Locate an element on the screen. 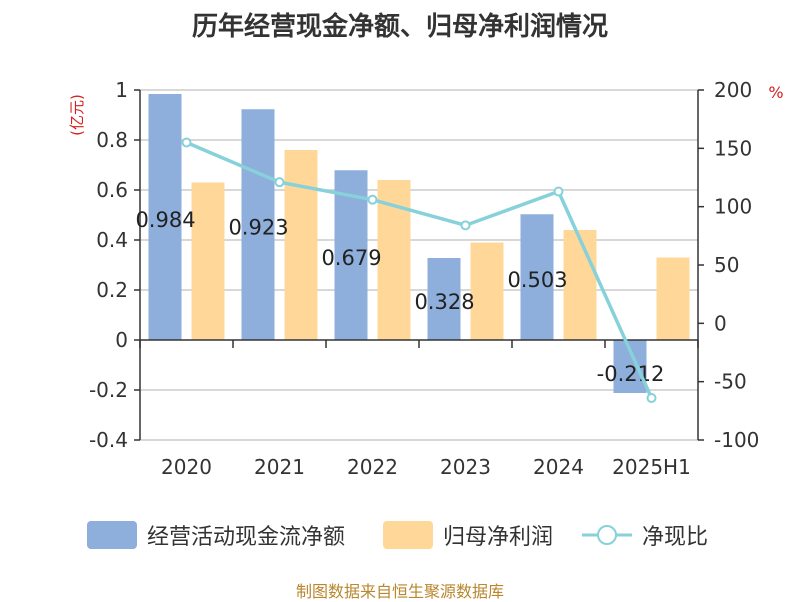 Image resolution: width=800 pixels, height=602 pixels. x-axis-tick-label: 2025H1 is located at coordinates (651, 467).